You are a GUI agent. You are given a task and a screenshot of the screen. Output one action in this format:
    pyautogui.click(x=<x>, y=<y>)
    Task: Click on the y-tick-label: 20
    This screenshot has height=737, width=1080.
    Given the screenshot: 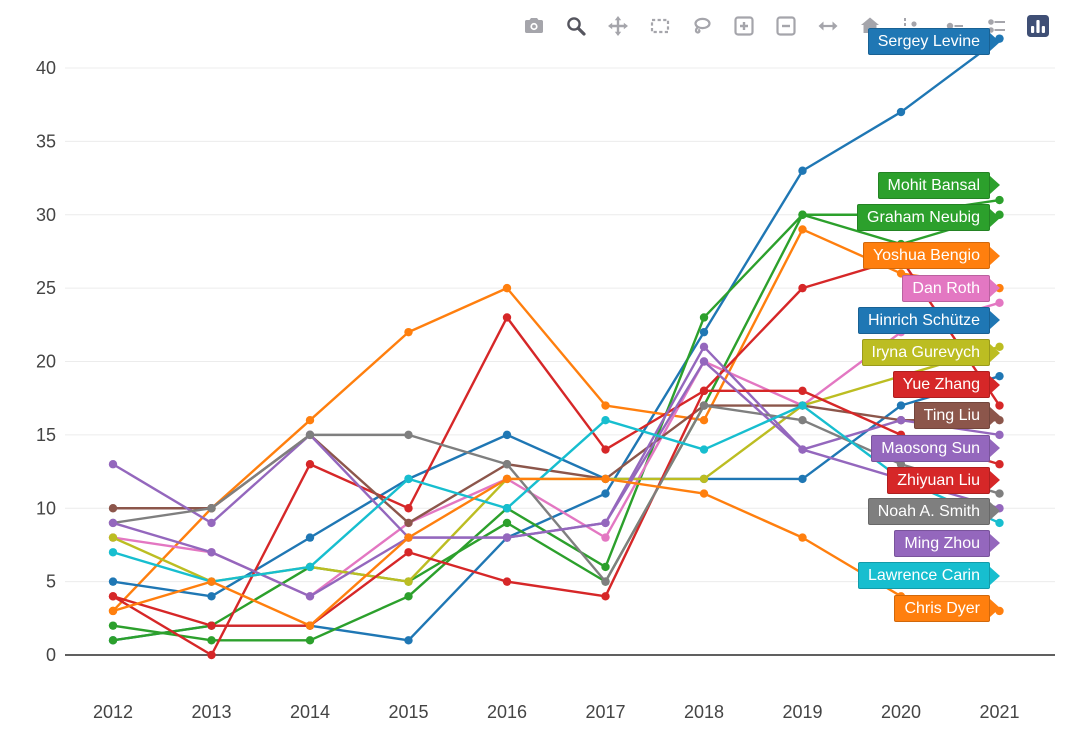 What is the action you would take?
    pyautogui.click(x=46, y=362)
    